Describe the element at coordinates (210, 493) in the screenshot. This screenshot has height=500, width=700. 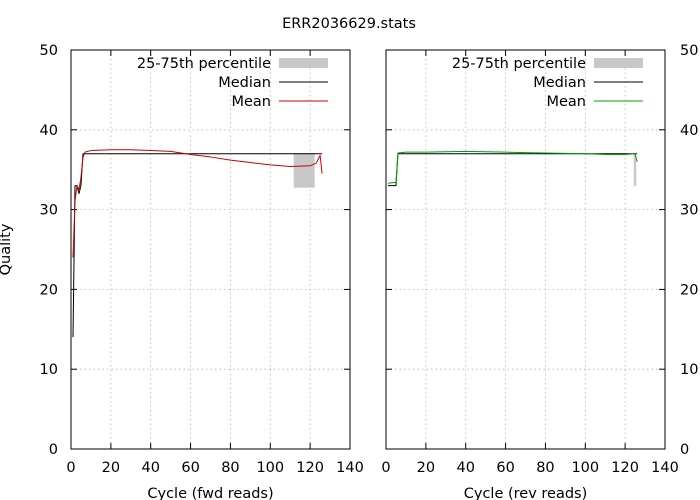
I see `x-axis-label: Cycle (fwd reads)` at that location.